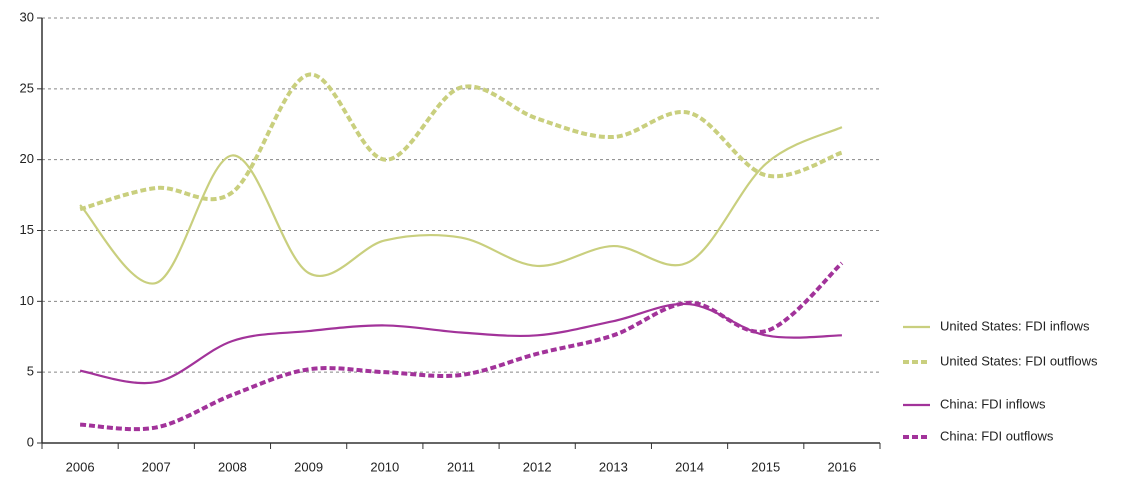  What do you see at coordinates (689, 466) in the screenshot?
I see `x-tick-label: 2014` at bounding box center [689, 466].